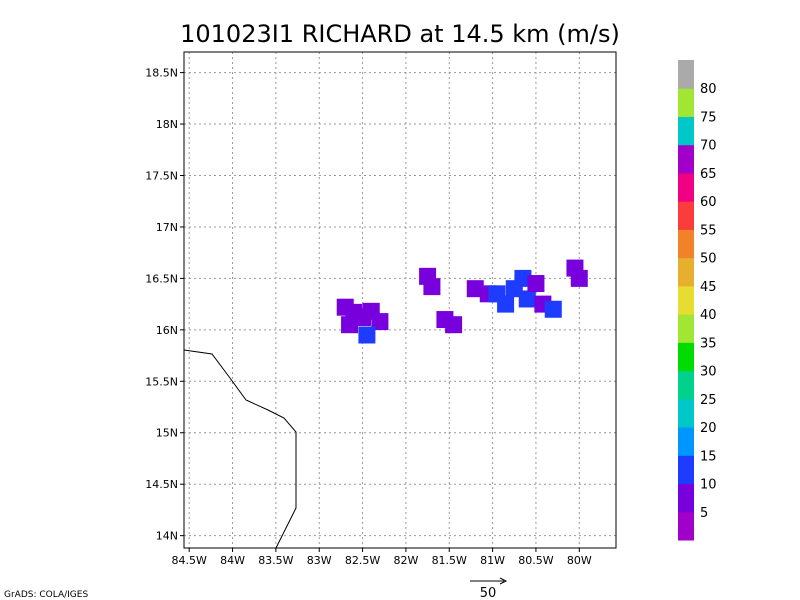  Describe the element at coordinates (462, 301) in the screenshot. I see `wind-cells` at that location.